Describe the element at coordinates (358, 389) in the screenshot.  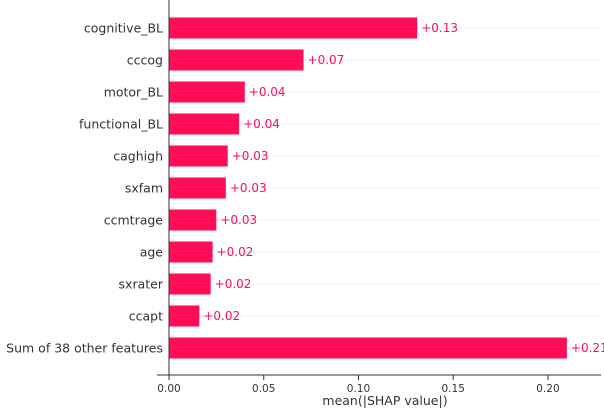
I see `x-tick-label: 0.10` at that location.